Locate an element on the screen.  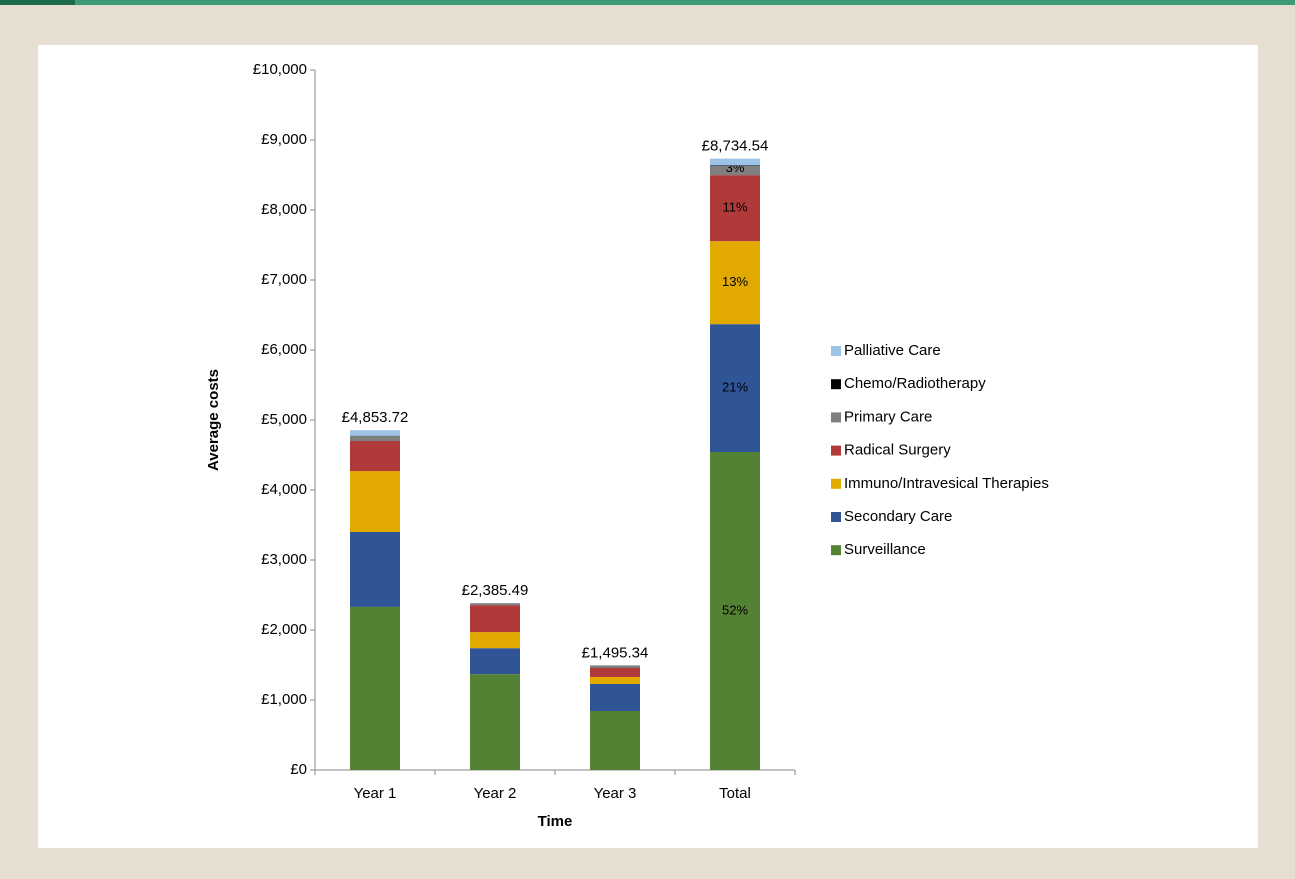
top-bar-accent is located at coordinates (37, 2).